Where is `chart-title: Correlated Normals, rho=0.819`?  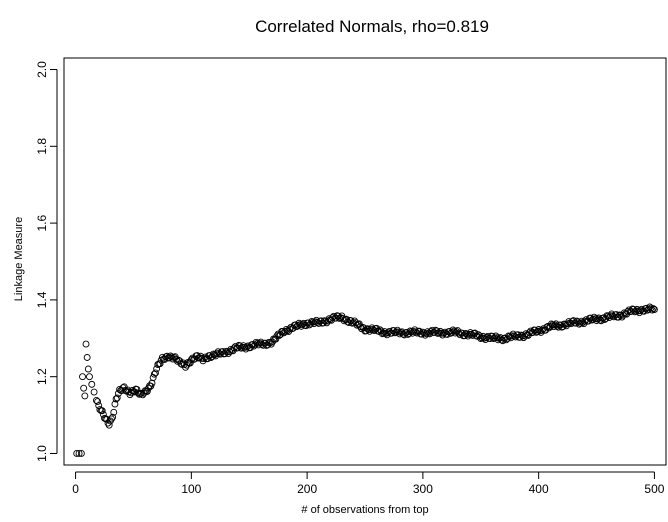 chart-title: Correlated Normals, rho=0.819 is located at coordinates (372, 26).